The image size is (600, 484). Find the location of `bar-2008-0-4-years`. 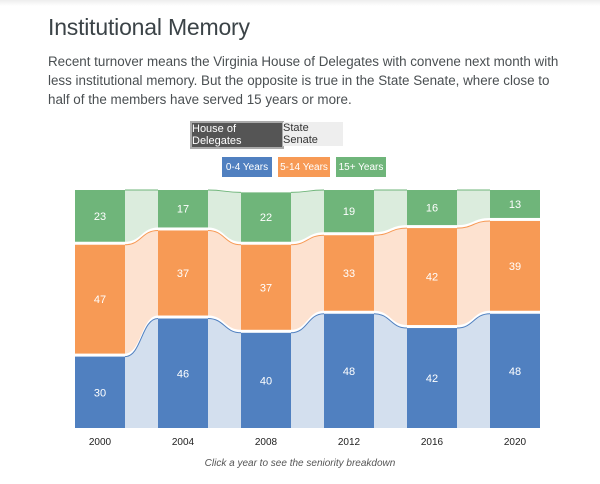

bar-2008-0-4-years is located at coordinates (266, 380).